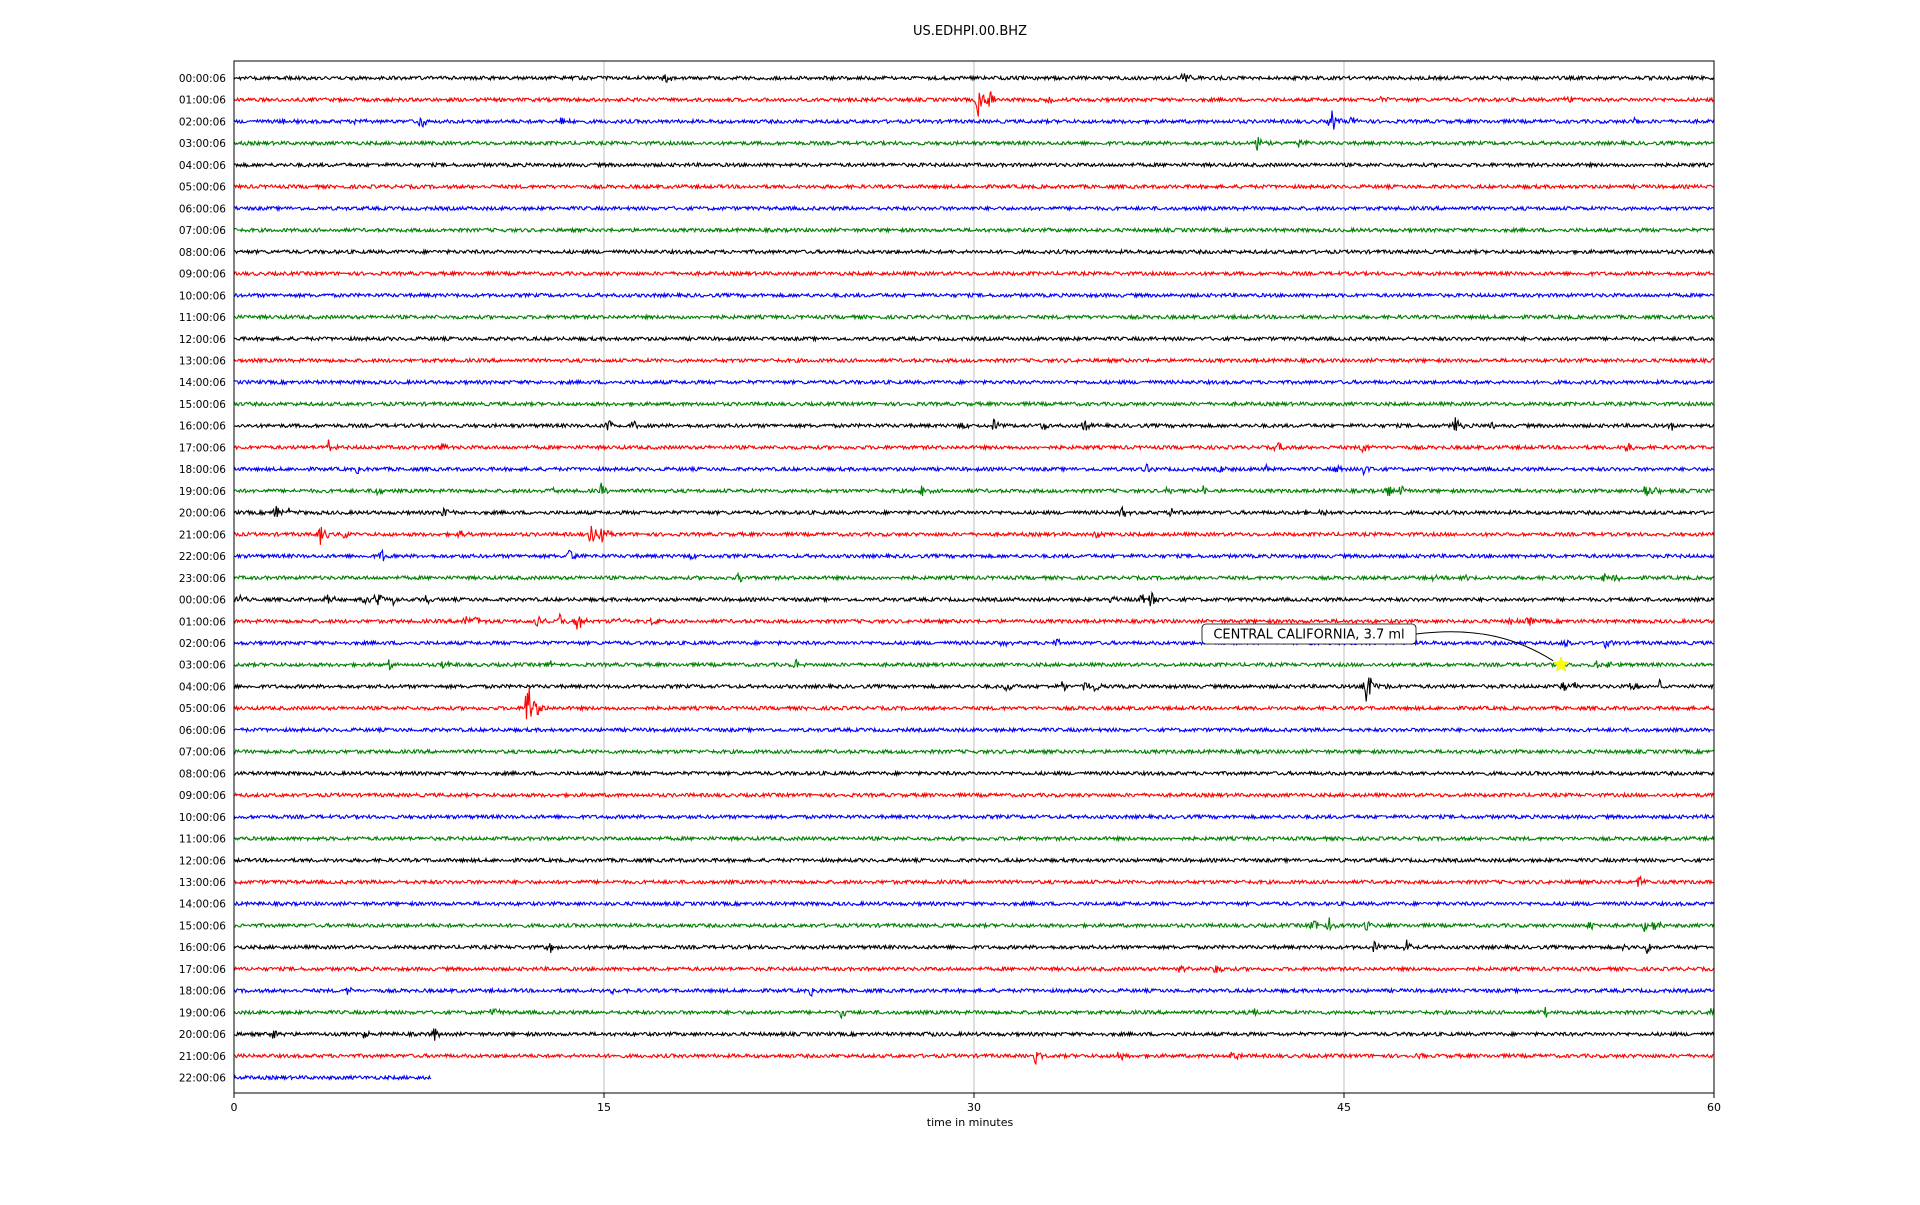 This screenshot has height=1205, width=1920. Describe the element at coordinates (202, 796) in the screenshot. I see `row-time-label: 09:00:06` at that location.